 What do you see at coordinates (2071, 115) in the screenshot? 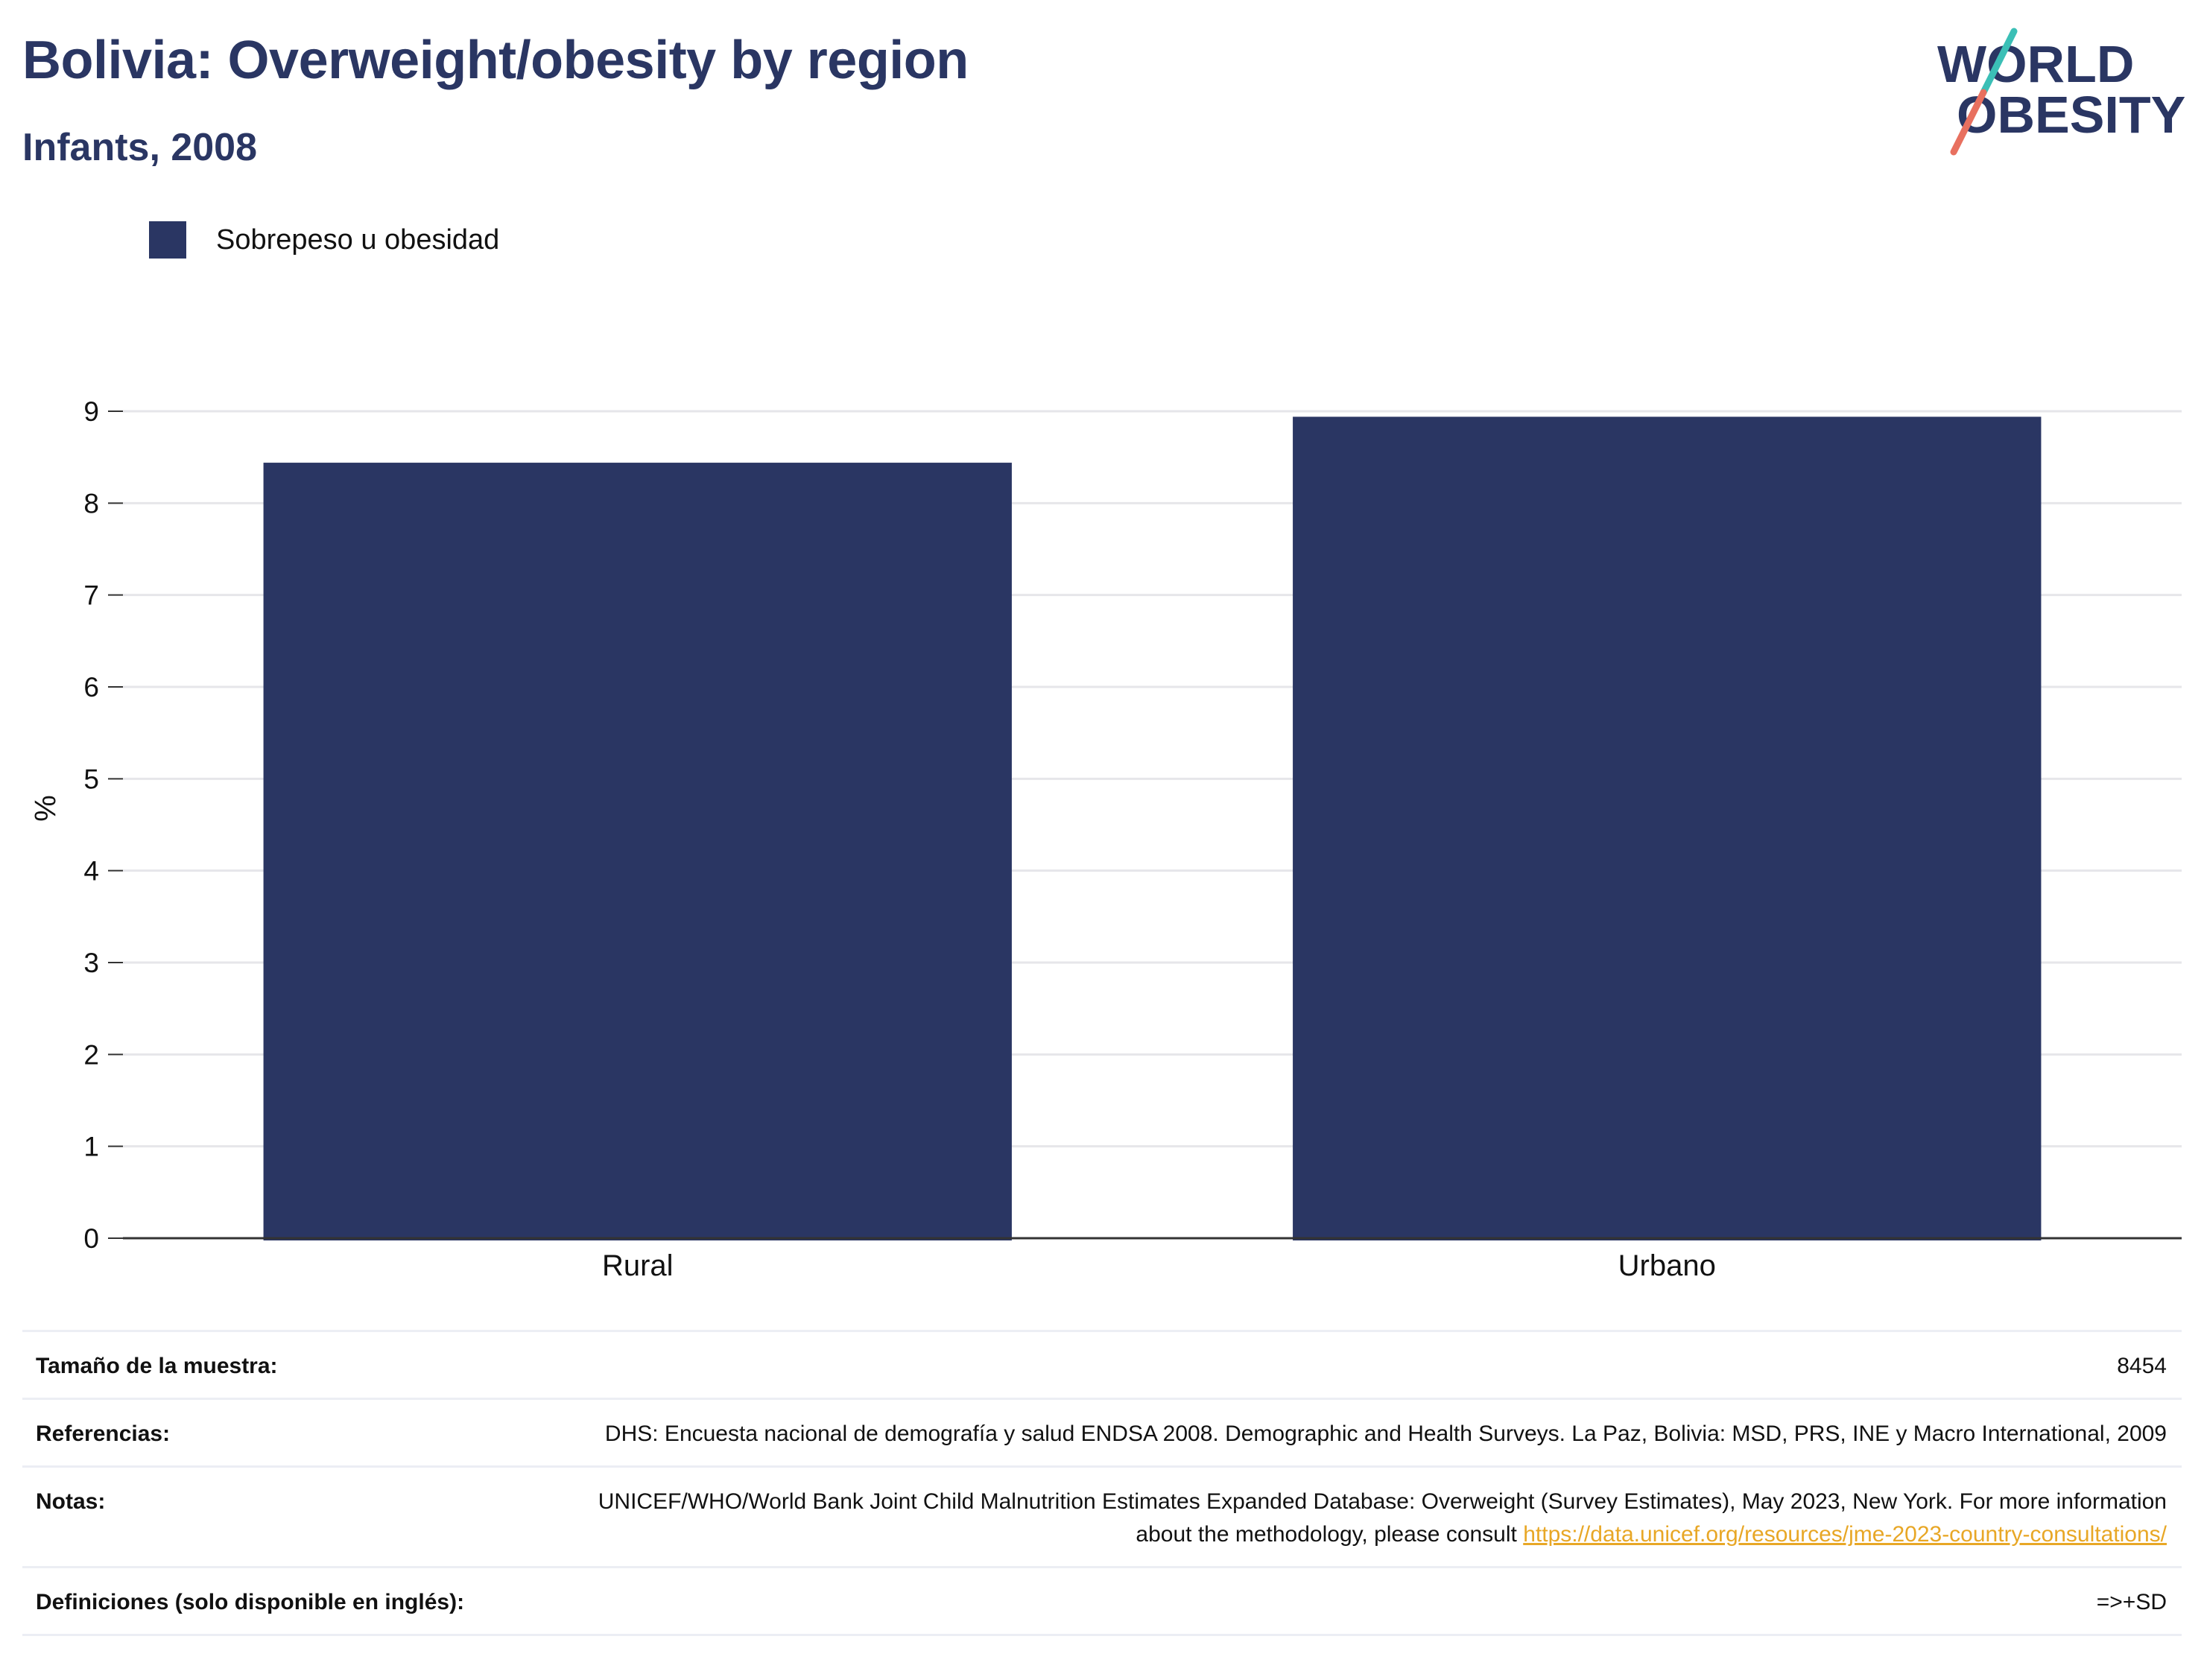
I see `logo-text-obesity: OBESITY` at bounding box center [2071, 115].